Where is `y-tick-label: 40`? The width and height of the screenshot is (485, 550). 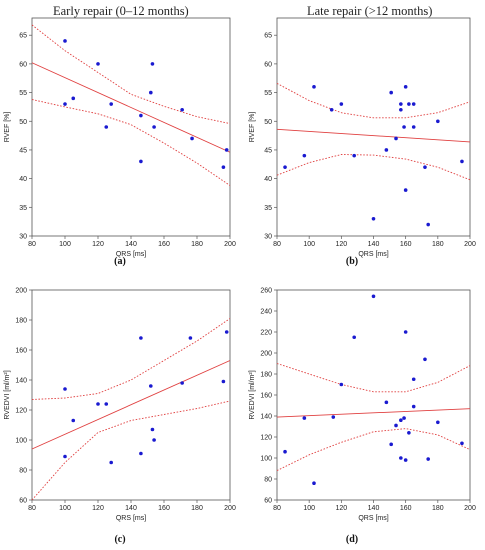
y-tick-label: 40 is located at coordinates (268, 179).